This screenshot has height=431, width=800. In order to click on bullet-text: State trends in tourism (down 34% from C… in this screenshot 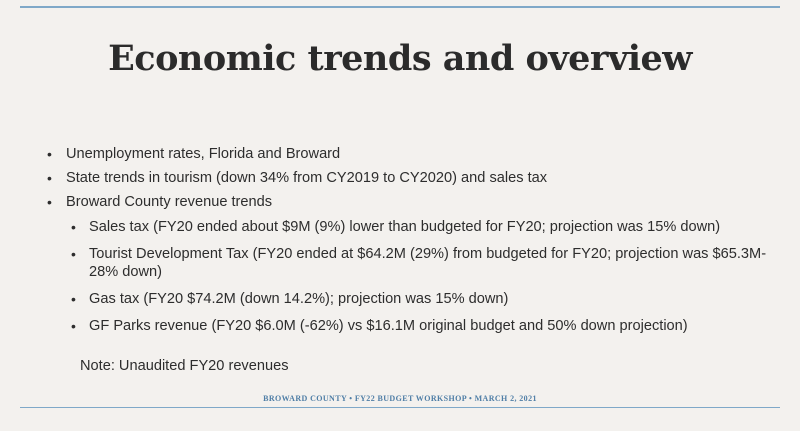, I will do `click(307, 178)`.